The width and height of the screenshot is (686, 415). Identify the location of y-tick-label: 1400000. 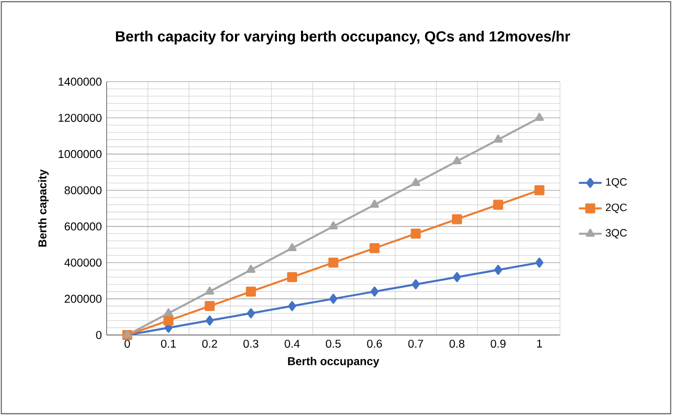
(80, 82).